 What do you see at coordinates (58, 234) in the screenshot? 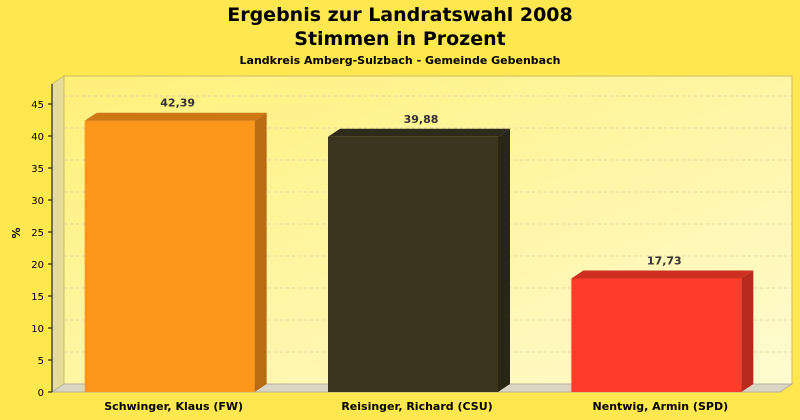
I see `plot-left-wall` at bounding box center [58, 234].